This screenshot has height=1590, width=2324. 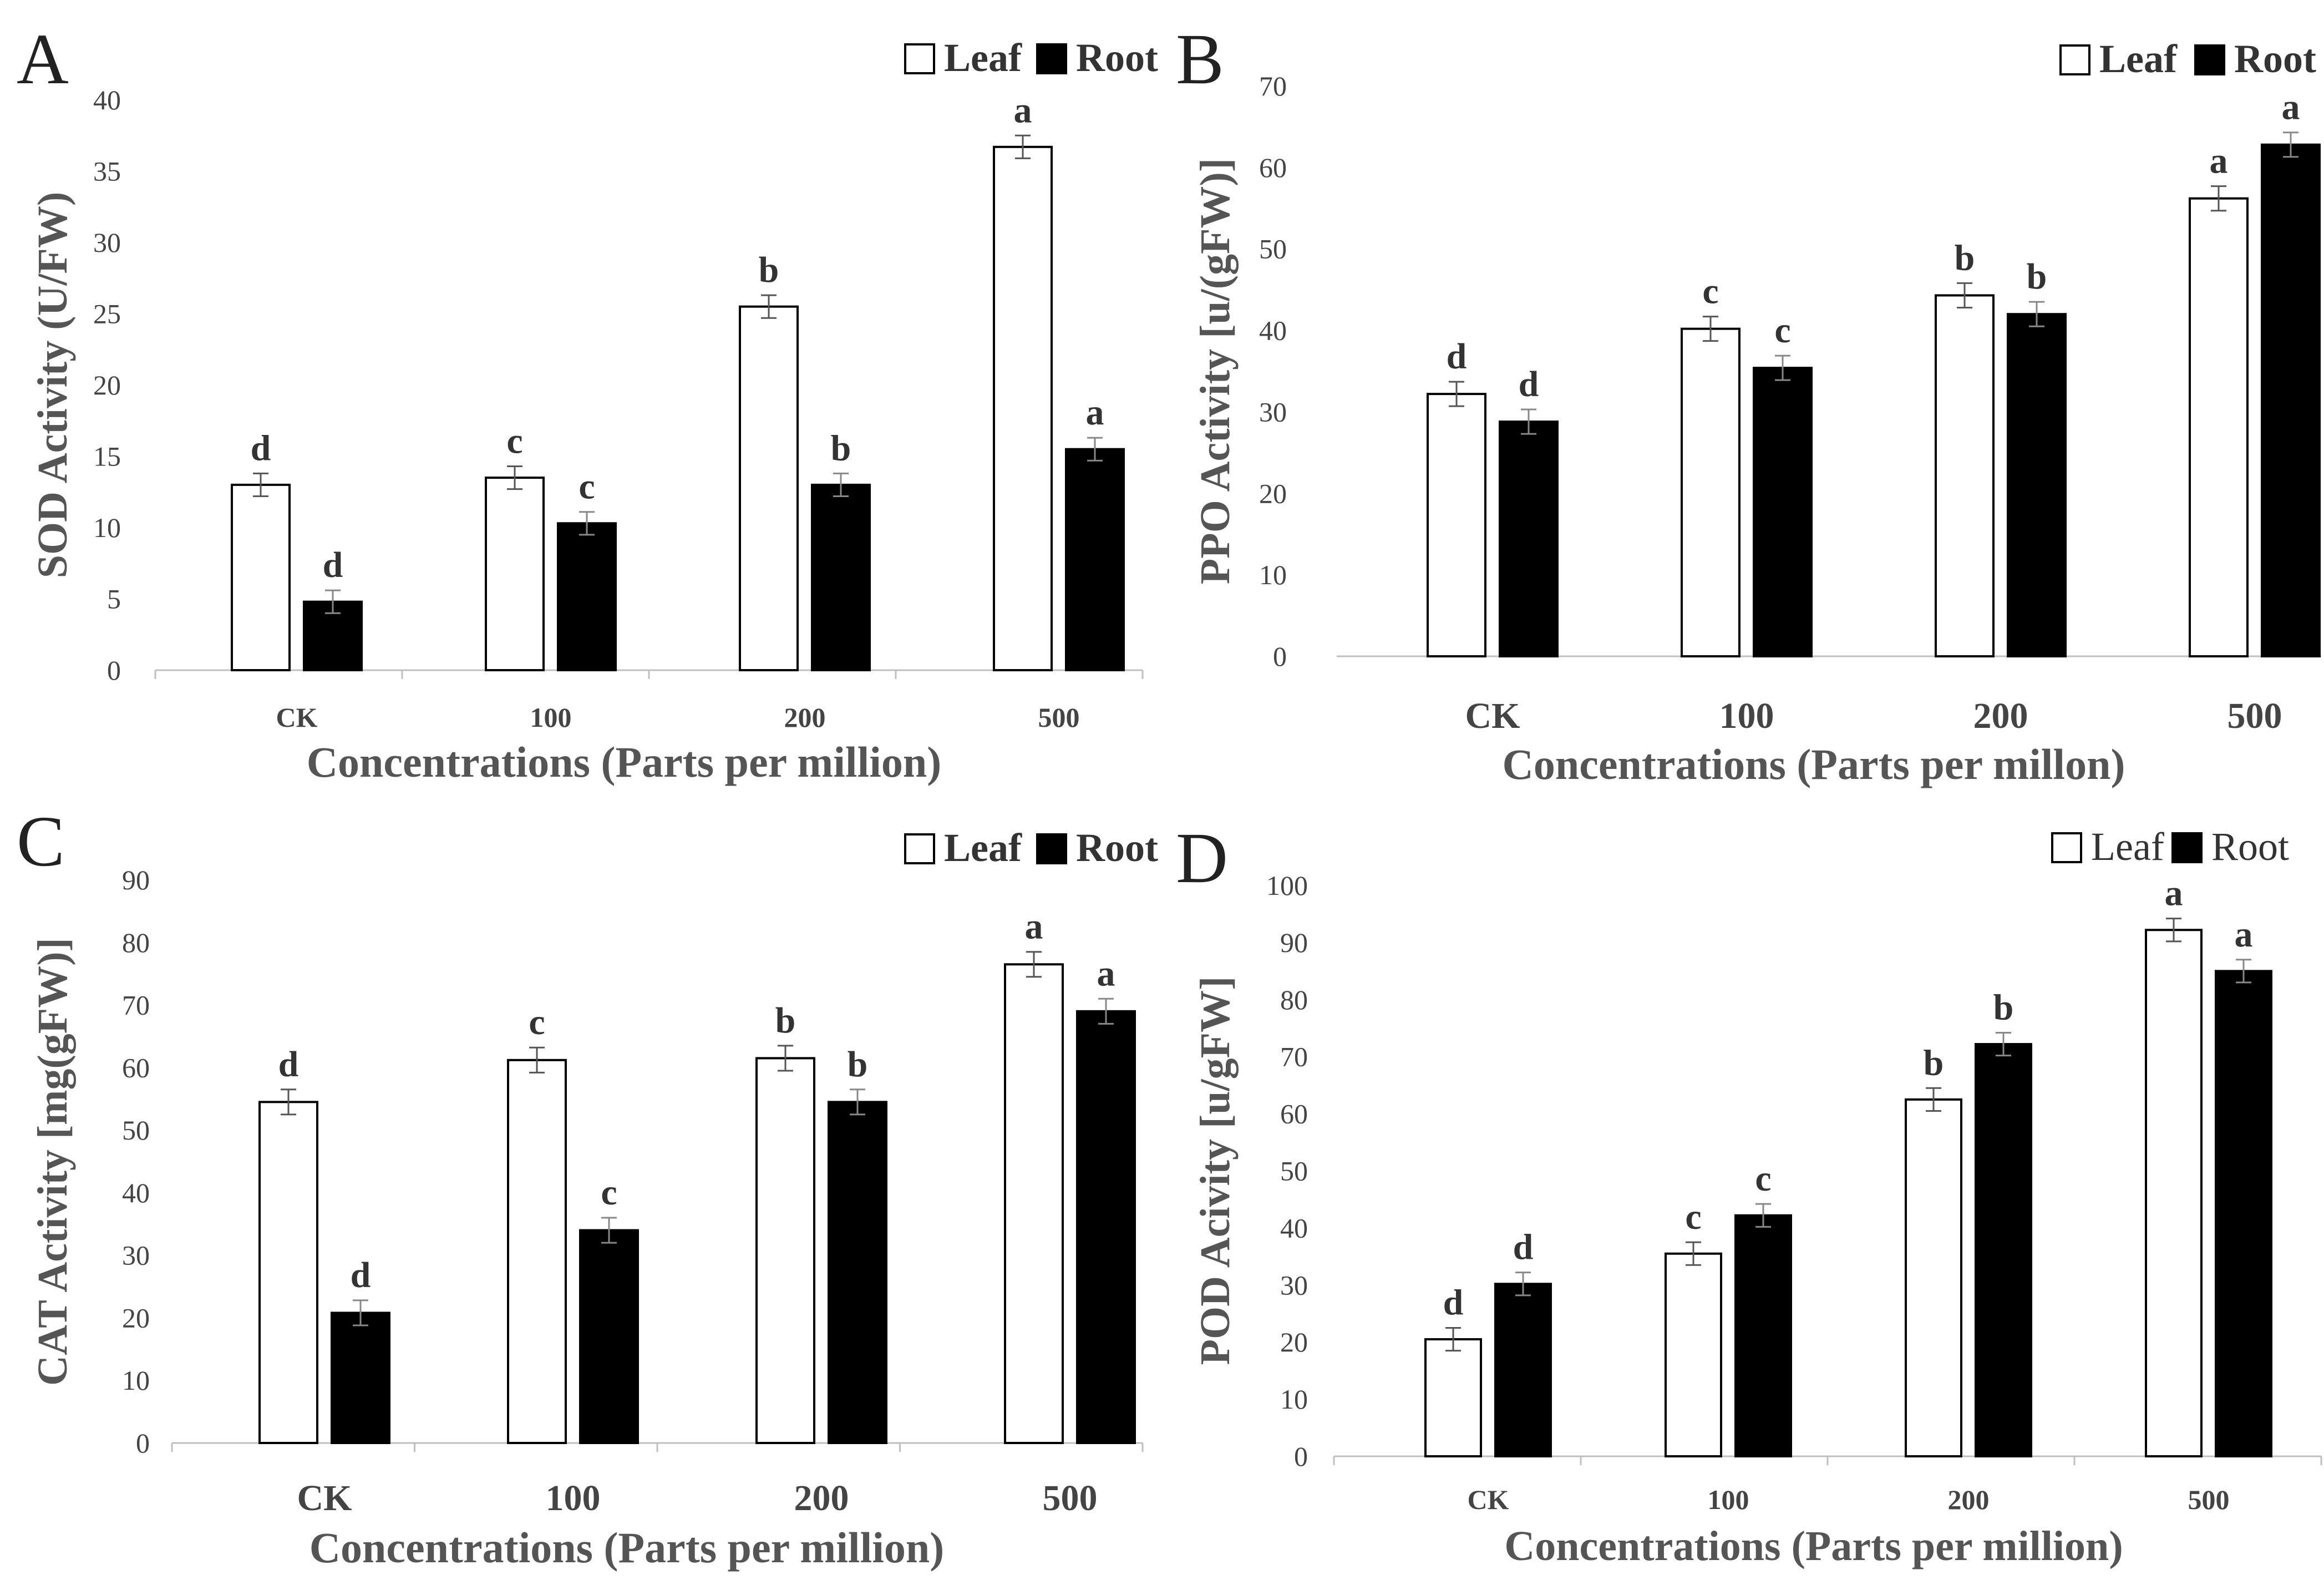 I want to click on y-axis-title: PPO Activity [u/(gFW)], so click(x=1215, y=371).